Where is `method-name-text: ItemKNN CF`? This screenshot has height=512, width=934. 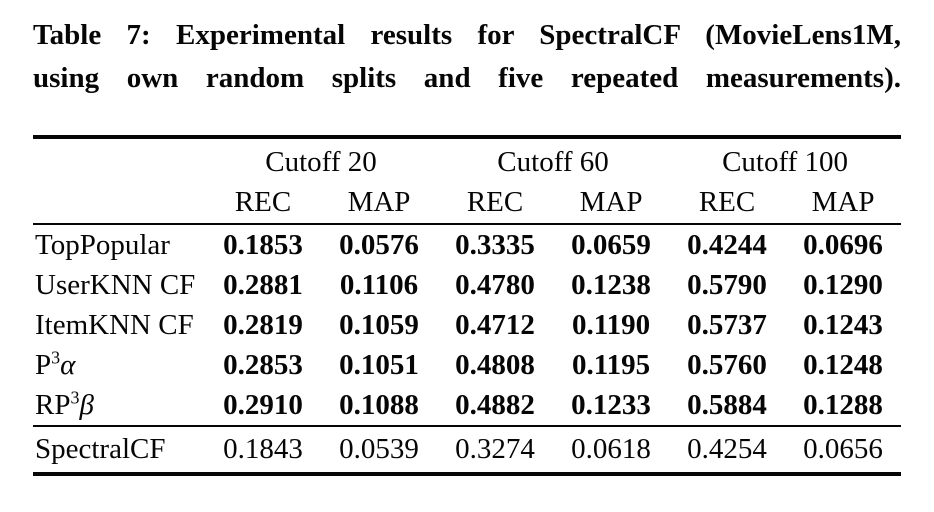 method-name-text: ItemKNN CF is located at coordinates (114, 324).